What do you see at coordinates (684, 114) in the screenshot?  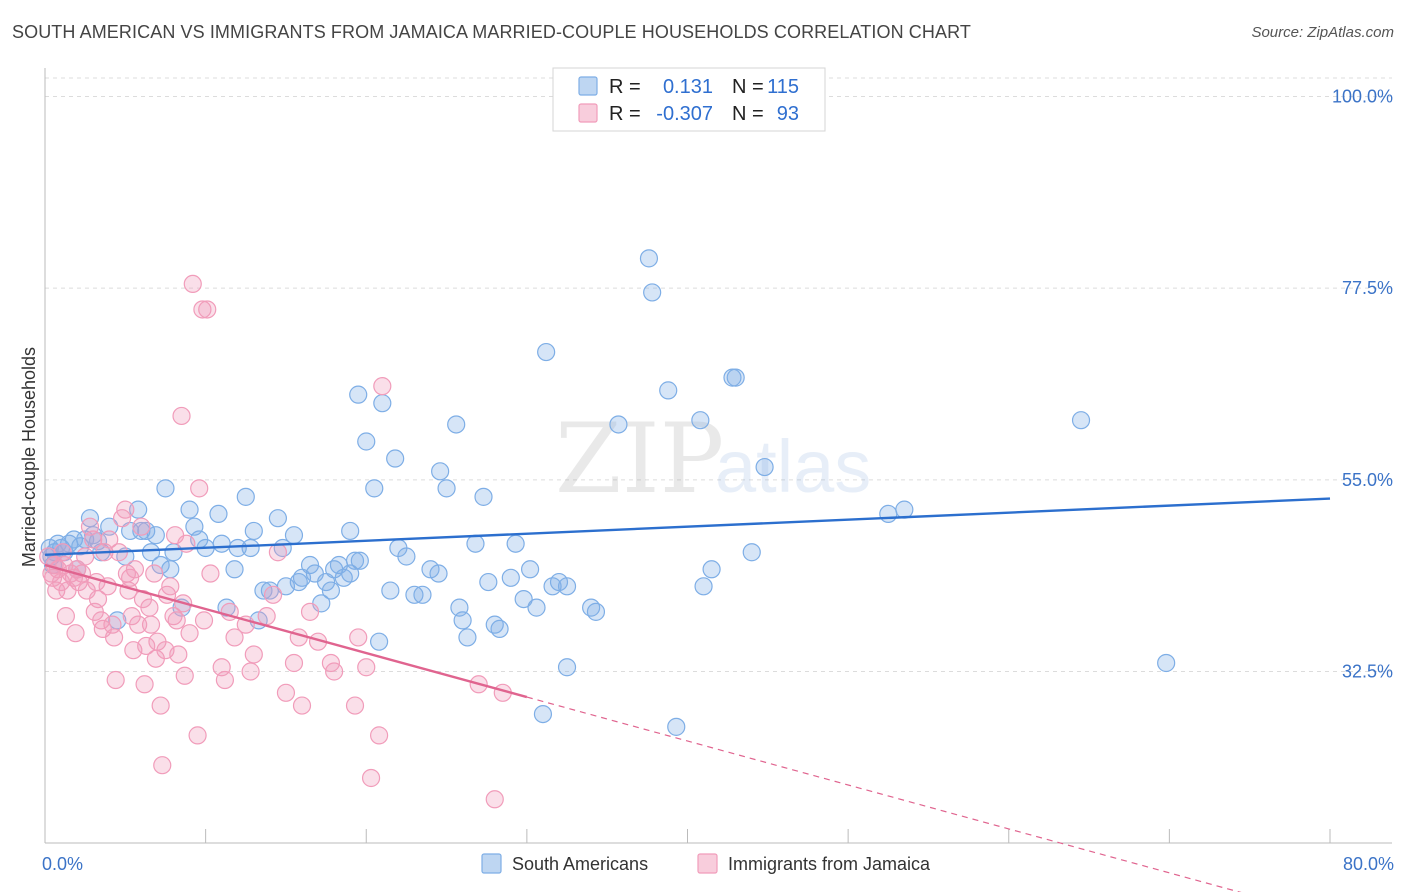 I see `legend-r-value-2: -0.307` at bounding box center [684, 114].